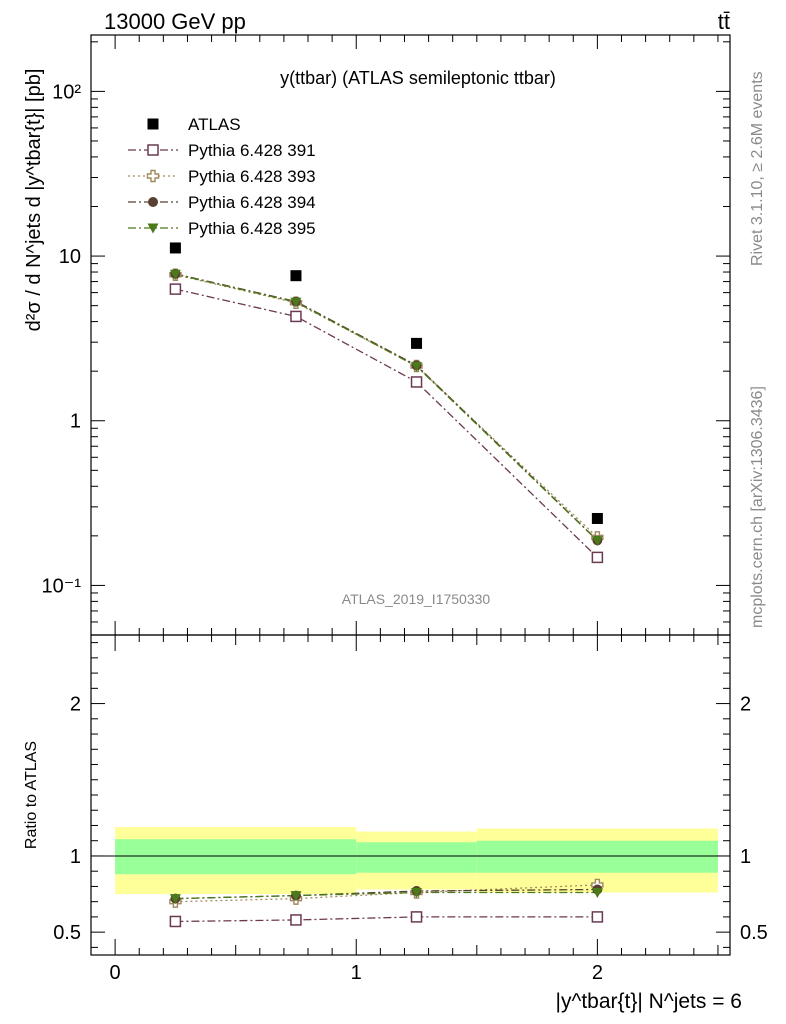 The height and width of the screenshot is (1024, 786). What do you see at coordinates (724, 21) in the screenshot?
I see `header-process-label: tt̄` at bounding box center [724, 21].